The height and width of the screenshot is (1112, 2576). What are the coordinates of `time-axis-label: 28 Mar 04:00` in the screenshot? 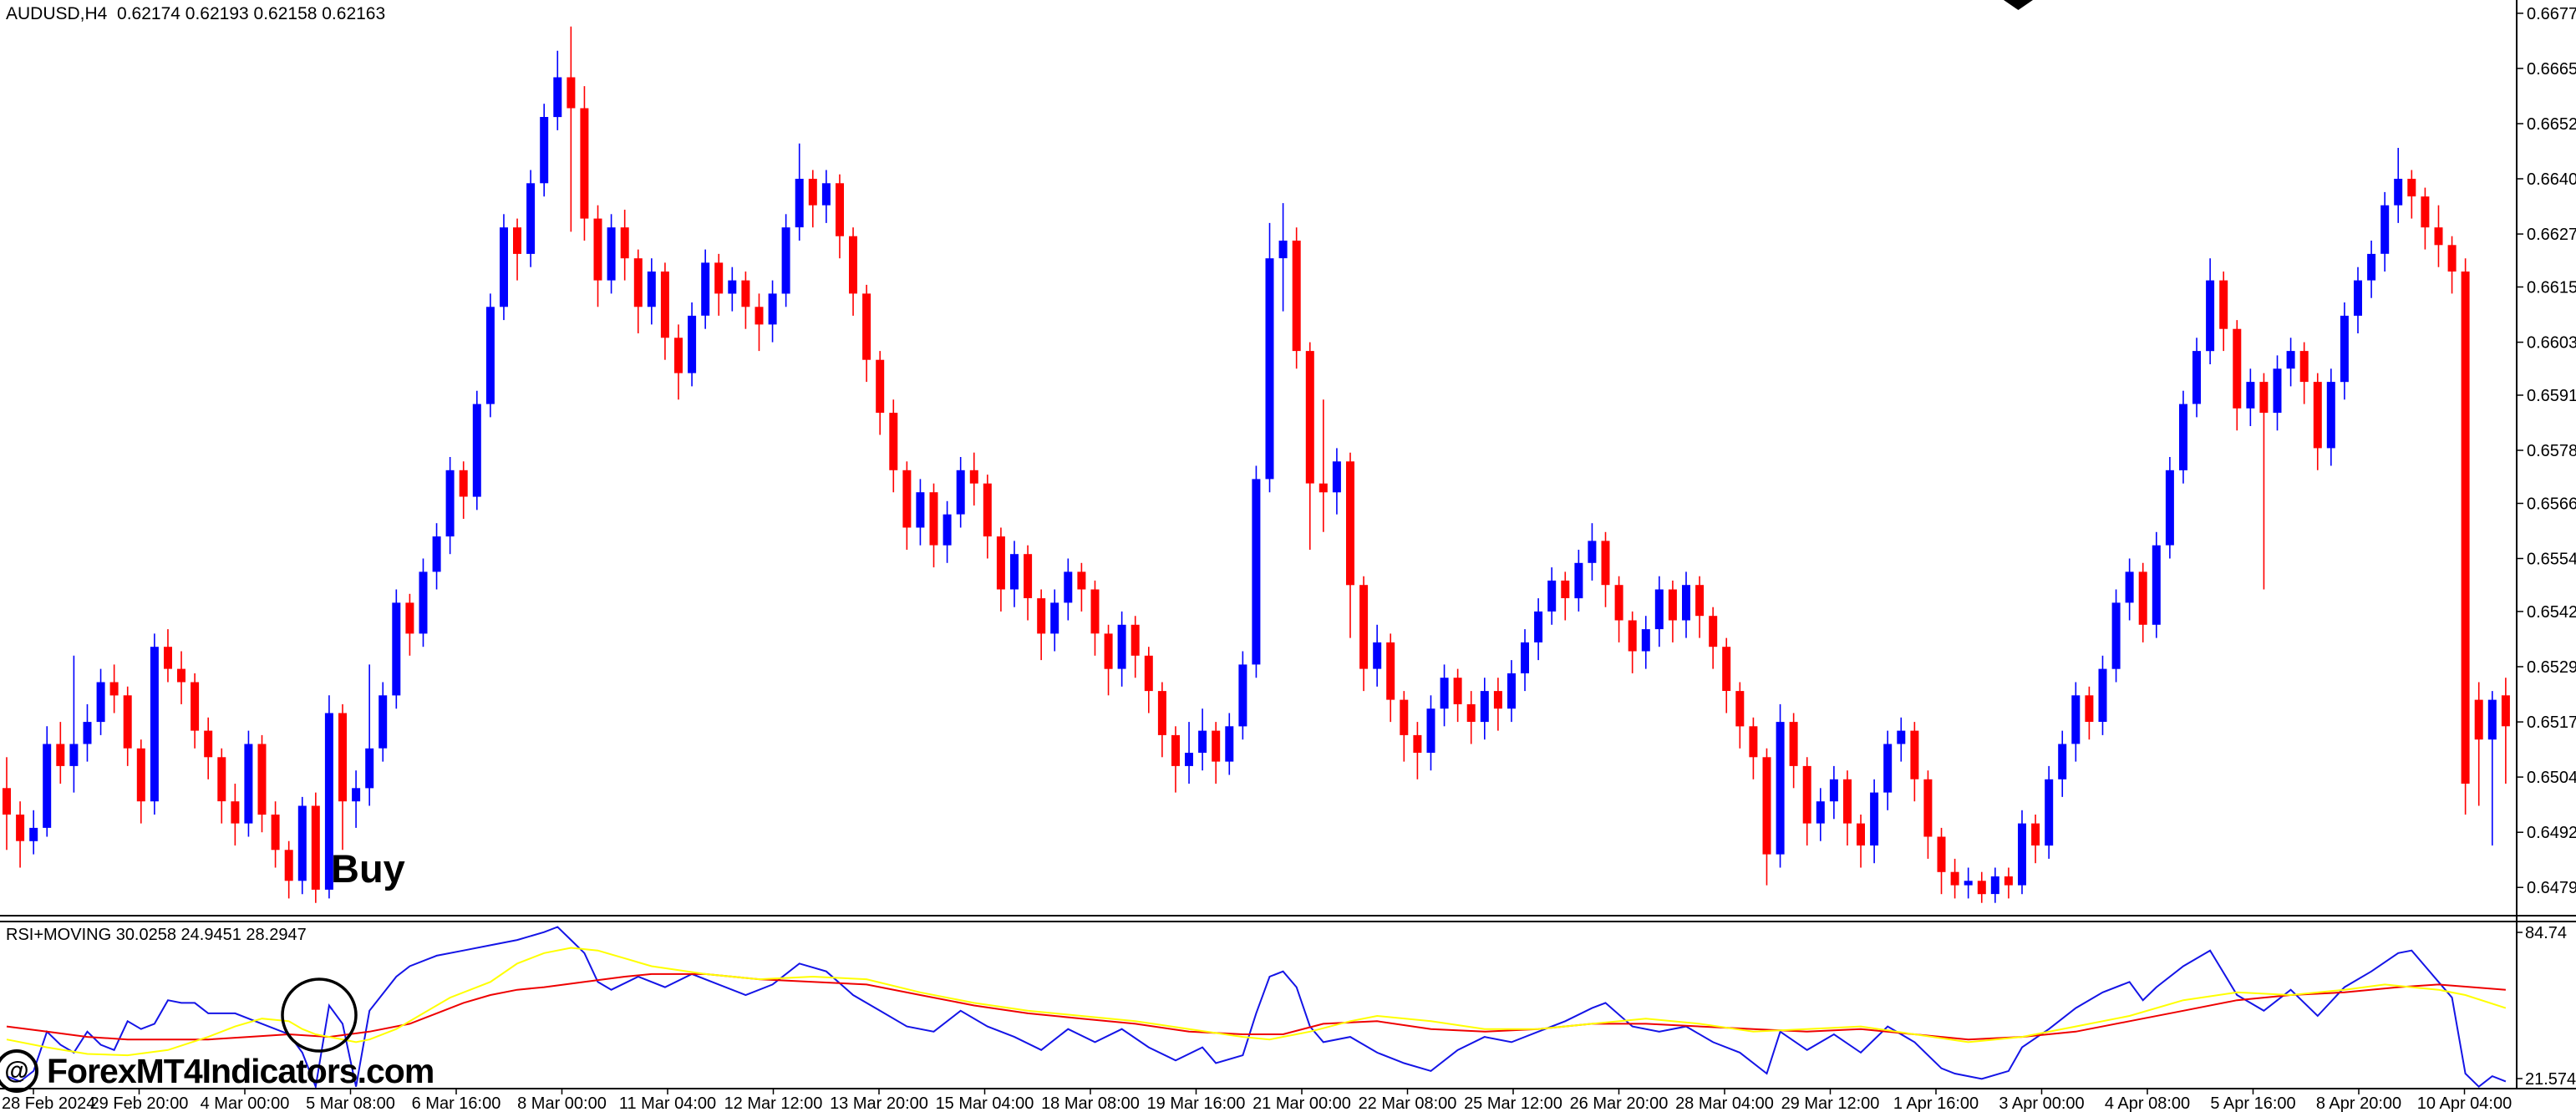 It's located at (1724, 1103).